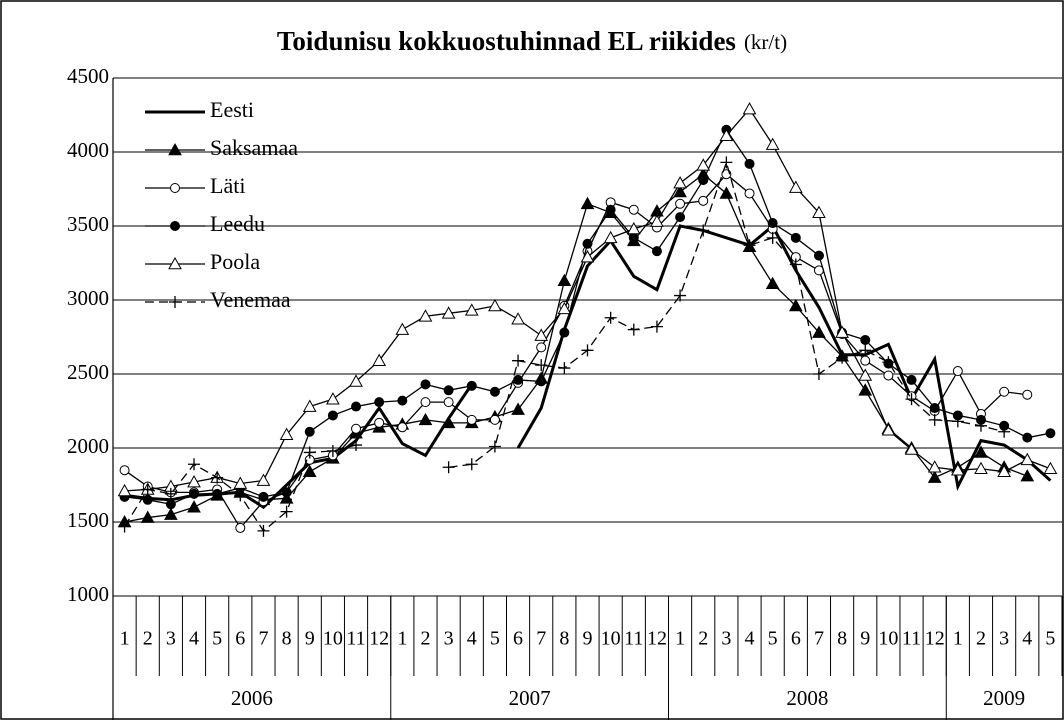 Image resolution: width=1064 pixels, height=720 pixels. Describe the element at coordinates (252, 698) in the screenshot. I see `year-label: 2006` at that location.